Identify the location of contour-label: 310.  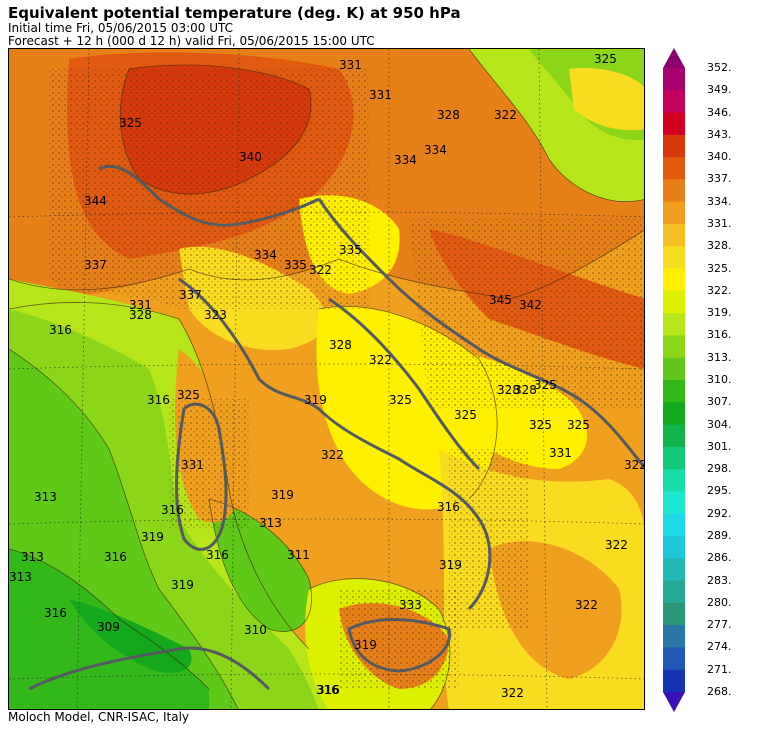
(255, 630).